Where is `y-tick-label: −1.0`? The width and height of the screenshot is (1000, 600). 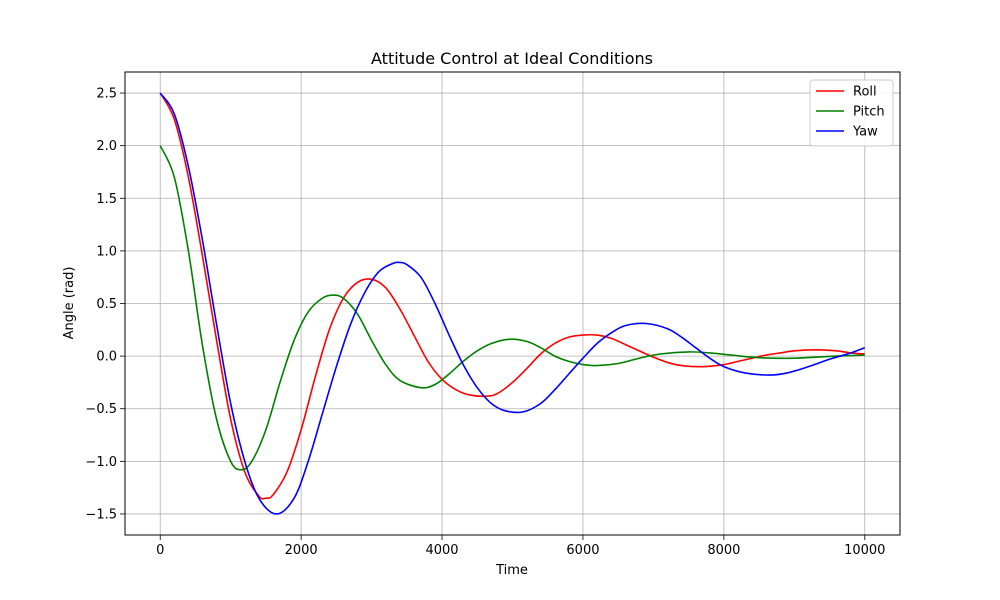
y-tick-label: −1.0 is located at coordinates (101, 462).